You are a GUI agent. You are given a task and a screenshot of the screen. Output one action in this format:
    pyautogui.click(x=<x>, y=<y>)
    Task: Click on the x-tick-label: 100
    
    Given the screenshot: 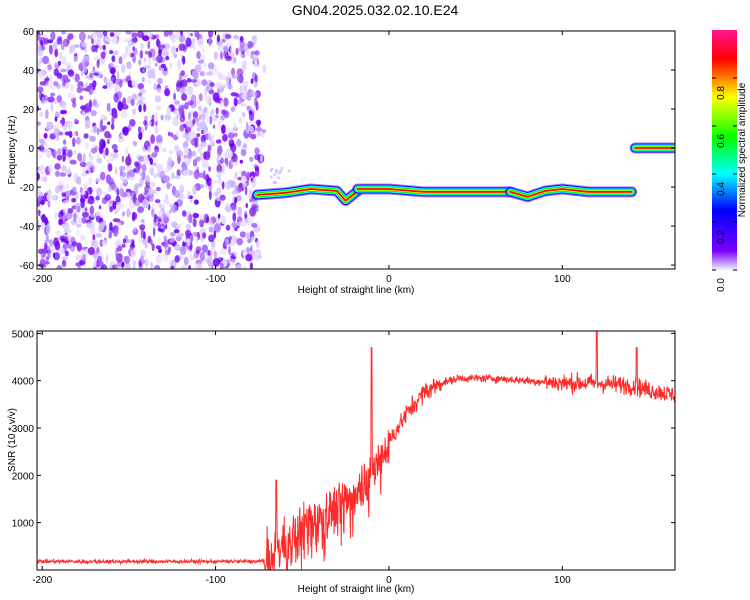 What is the action you would take?
    pyautogui.click(x=562, y=279)
    